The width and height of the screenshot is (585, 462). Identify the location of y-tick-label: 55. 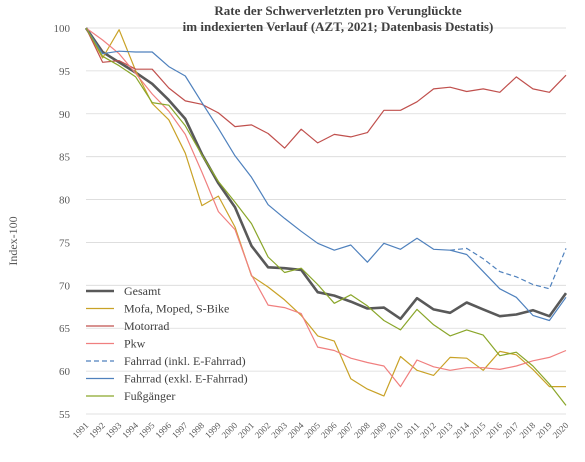
(65, 415).